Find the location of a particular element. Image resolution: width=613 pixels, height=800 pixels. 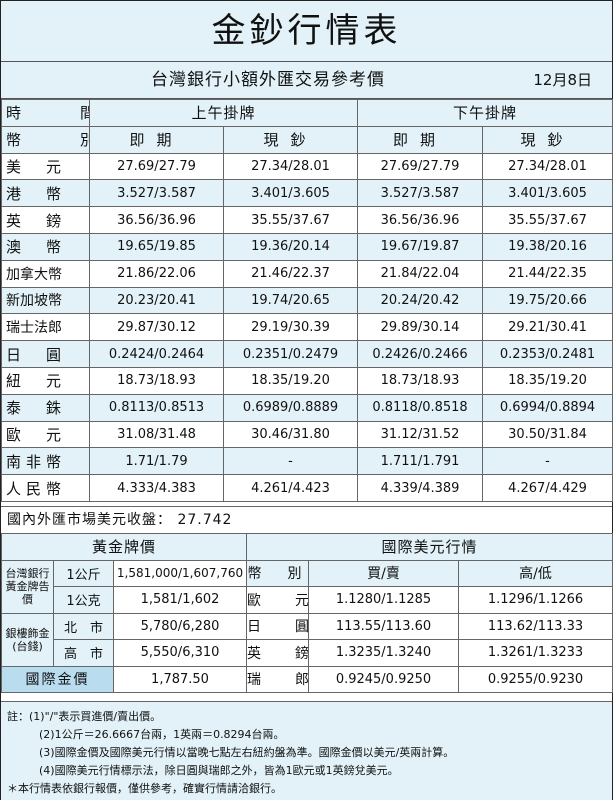

intl-high-low: 113.62/113.33 is located at coordinates (535, 626).